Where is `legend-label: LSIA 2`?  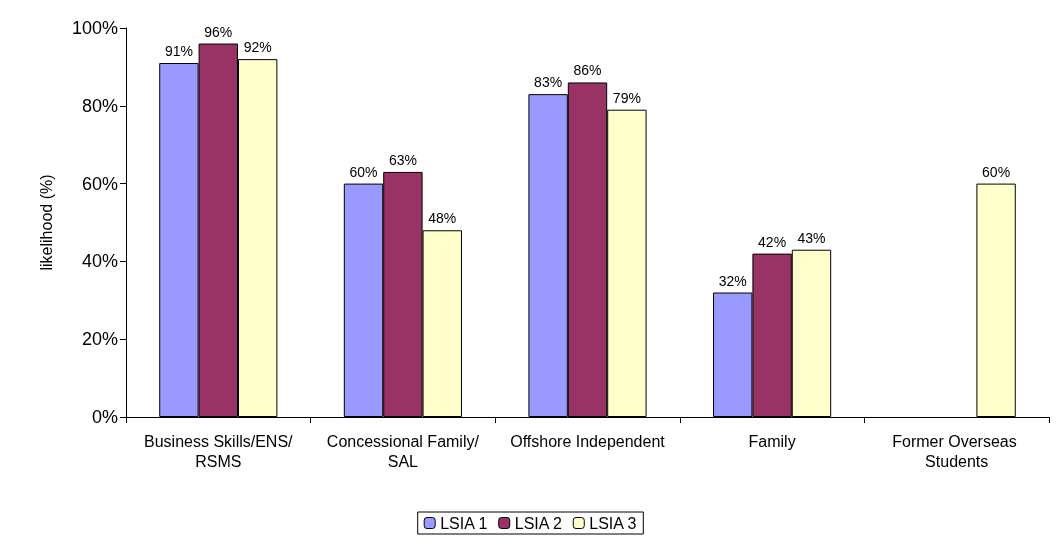
legend-label: LSIA 2 is located at coordinates (538, 523).